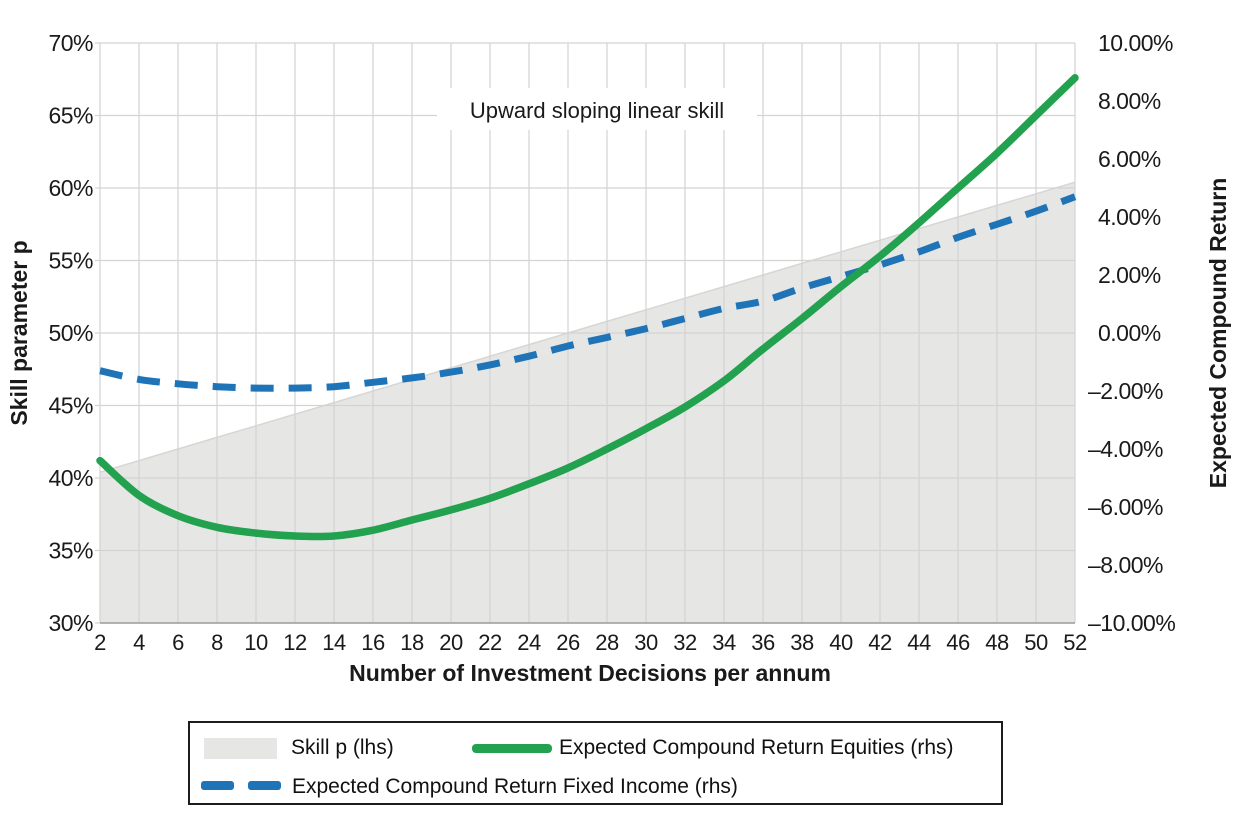  What do you see at coordinates (919, 642) in the screenshot?
I see `x-tick-label: 44` at bounding box center [919, 642].